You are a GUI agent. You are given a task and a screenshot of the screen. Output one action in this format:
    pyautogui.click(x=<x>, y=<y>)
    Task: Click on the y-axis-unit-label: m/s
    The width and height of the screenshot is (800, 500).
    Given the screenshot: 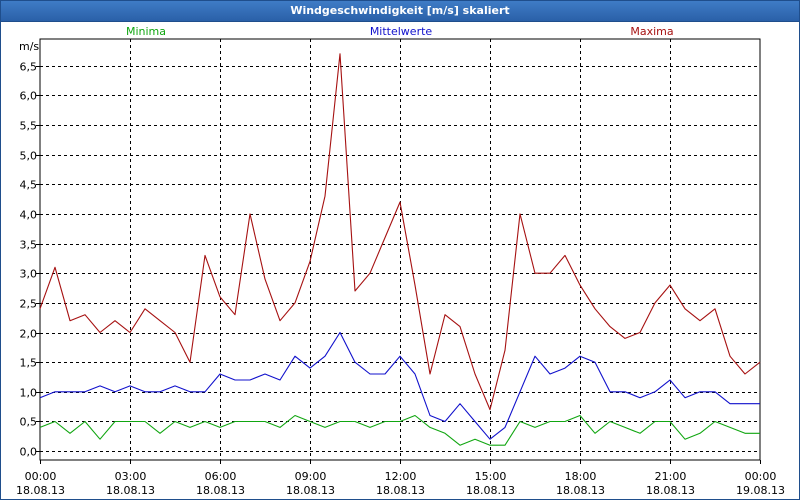 What is the action you would take?
    pyautogui.click(x=29, y=46)
    